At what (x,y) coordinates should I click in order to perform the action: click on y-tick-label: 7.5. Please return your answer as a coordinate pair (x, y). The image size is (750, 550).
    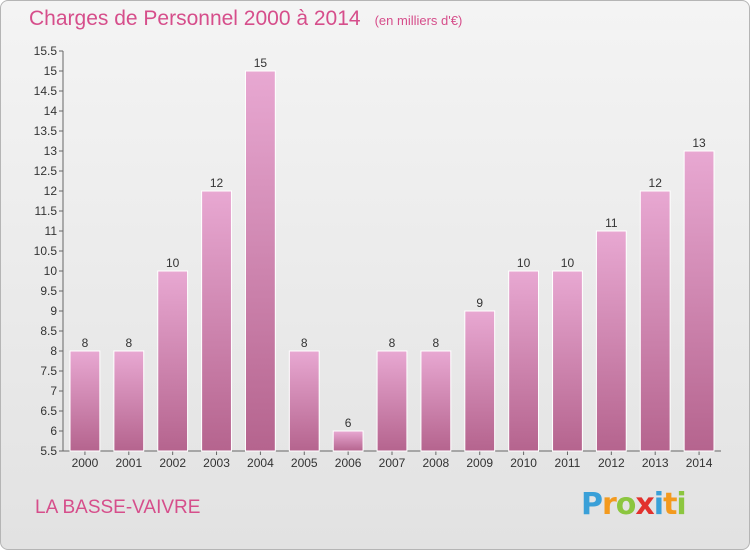
    Looking at the image, I should click on (48, 371).